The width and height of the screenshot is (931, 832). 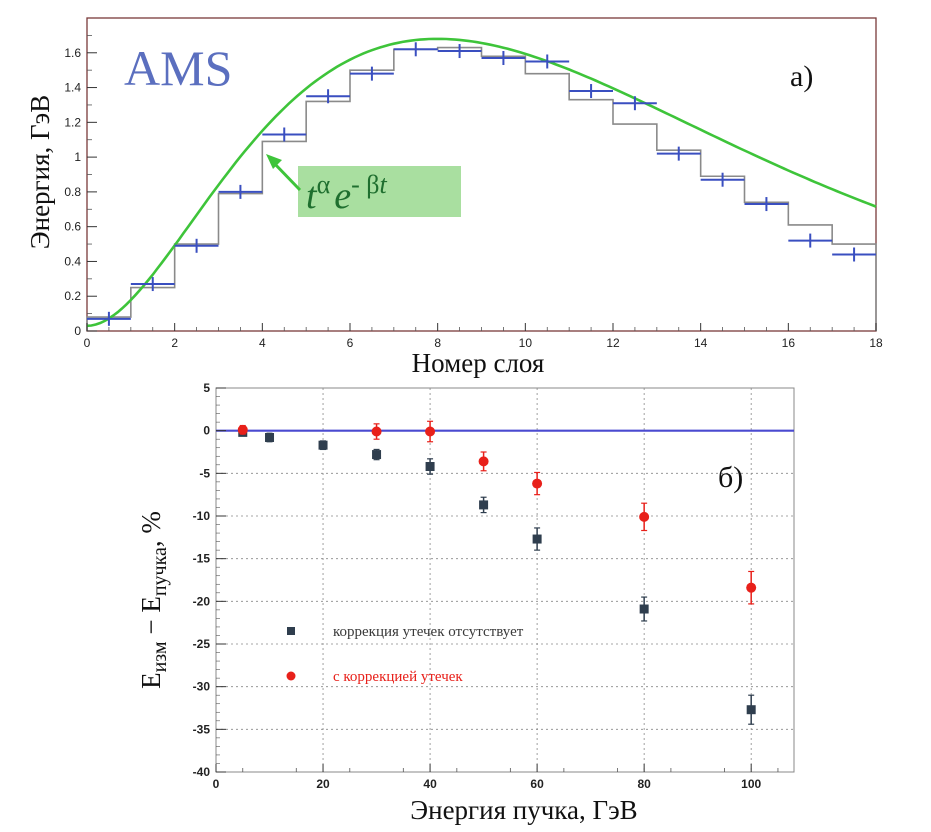 I want to click on formula-text: tα e- βt, so click(x=346, y=193).